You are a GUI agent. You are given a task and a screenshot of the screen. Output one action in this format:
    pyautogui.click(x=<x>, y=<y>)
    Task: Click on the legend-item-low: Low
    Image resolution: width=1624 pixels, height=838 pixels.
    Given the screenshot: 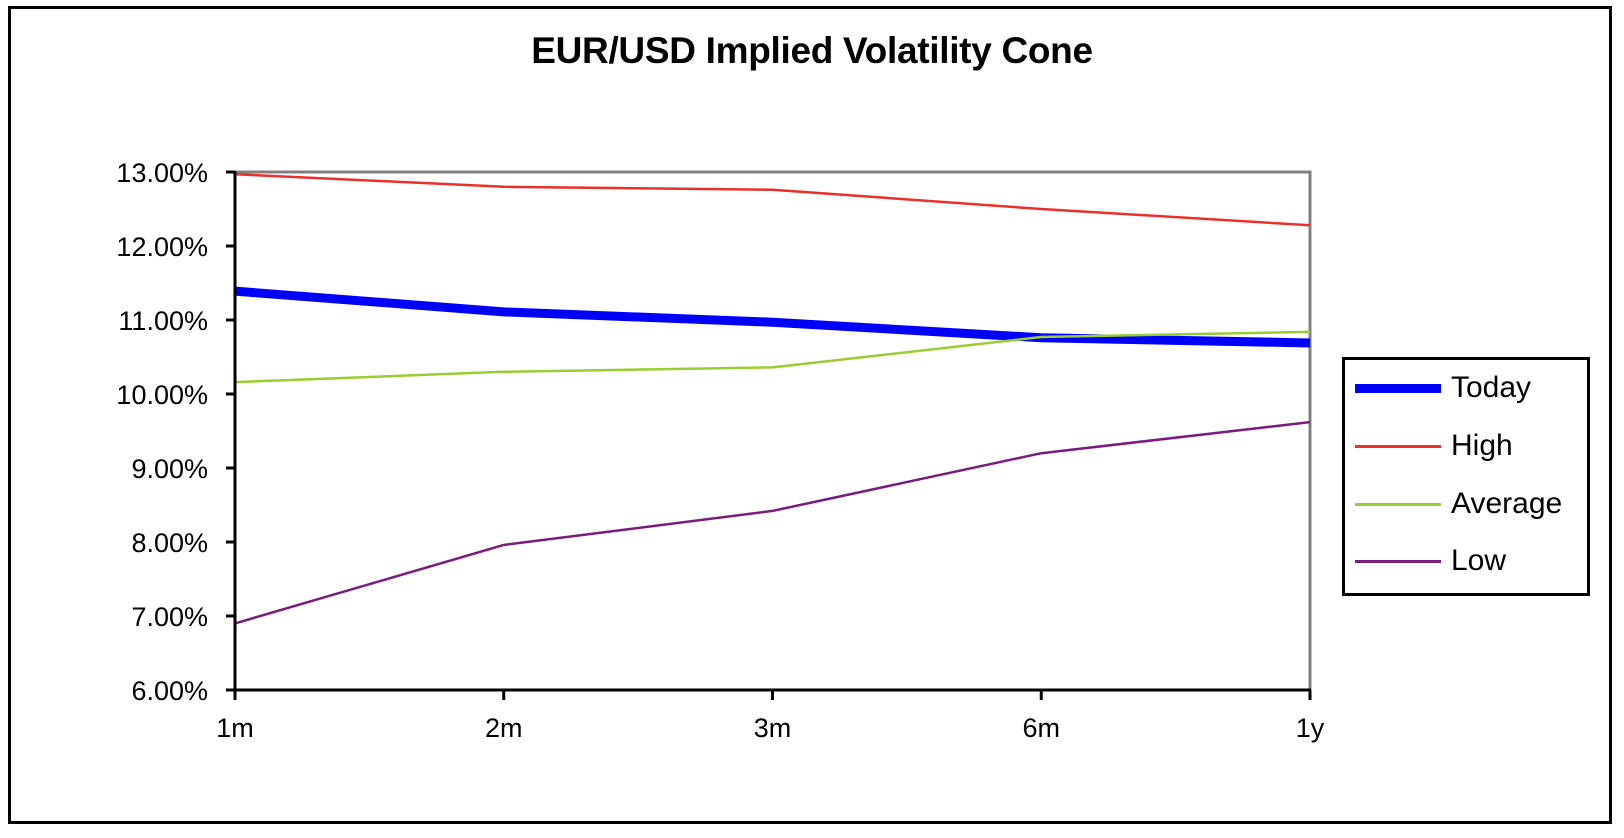 What is the action you would take?
    pyautogui.click(x=1430, y=561)
    